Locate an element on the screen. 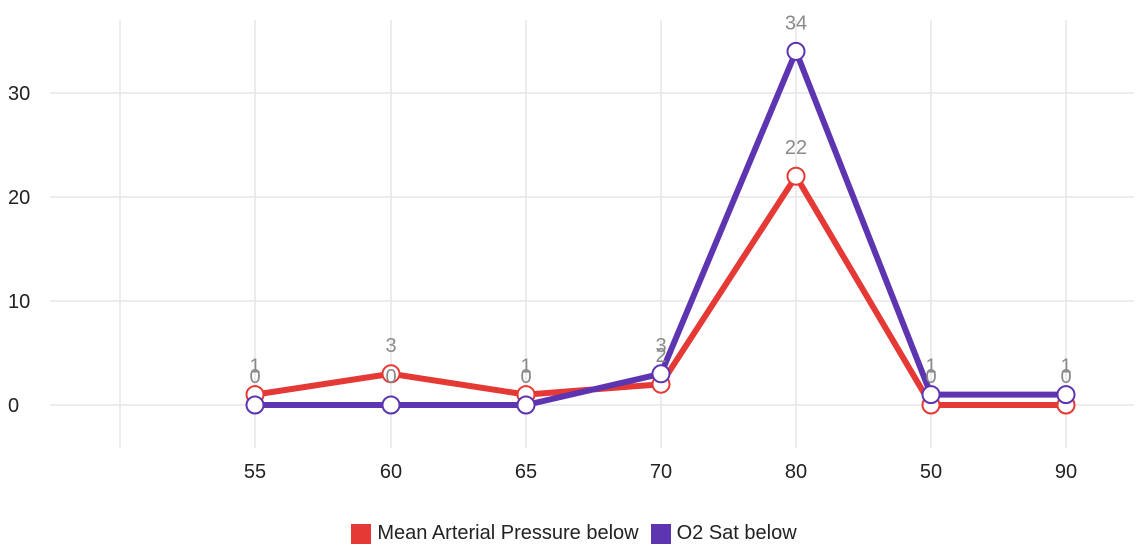 The width and height of the screenshot is (1148, 552). legend-item-map: Mean Arterial Pressure below is located at coordinates (495, 533).